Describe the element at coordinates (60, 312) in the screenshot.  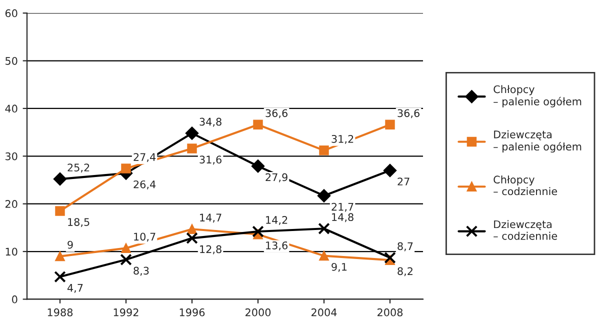
I see `x-tick-label: 1988` at that location.